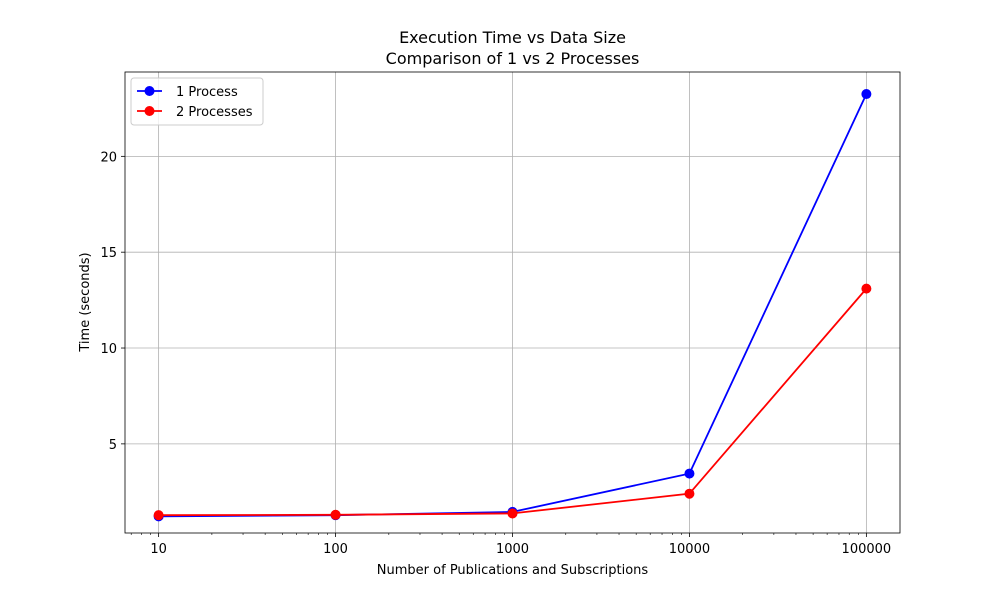 The height and width of the screenshot is (600, 1000). Describe the element at coordinates (149, 91) in the screenshot. I see `legend-marker-1-process` at that location.